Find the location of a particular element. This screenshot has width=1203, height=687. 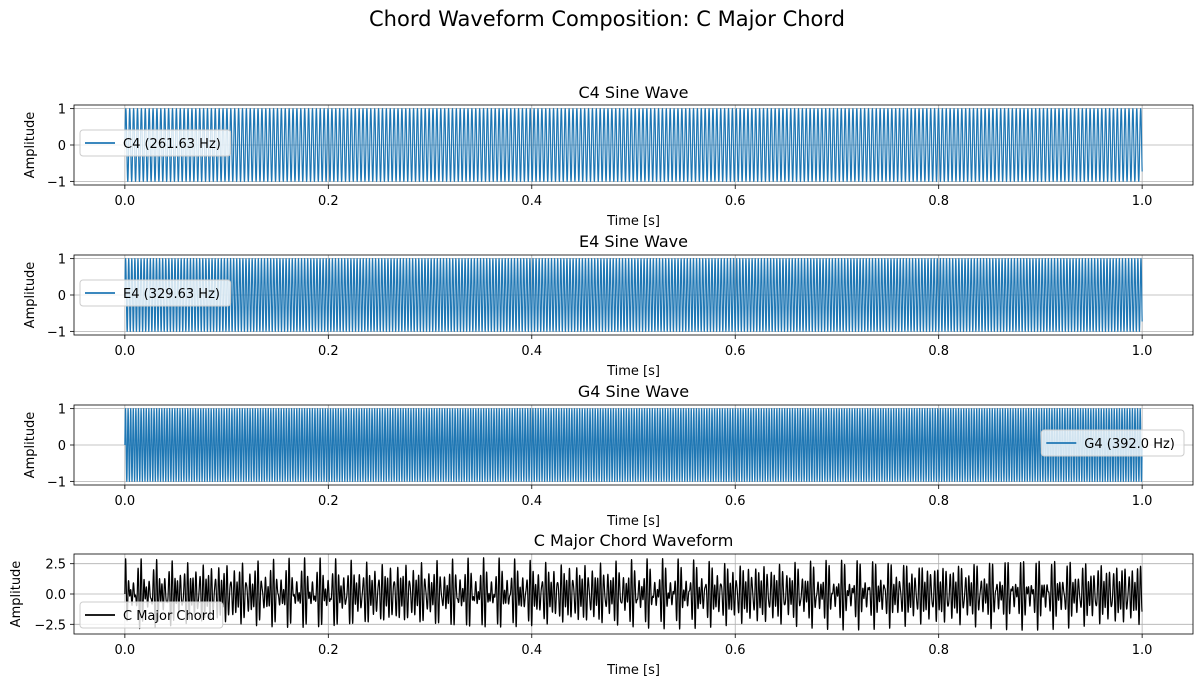

panel-title: G4 Sine Wave is located at coordinates (633, 391).